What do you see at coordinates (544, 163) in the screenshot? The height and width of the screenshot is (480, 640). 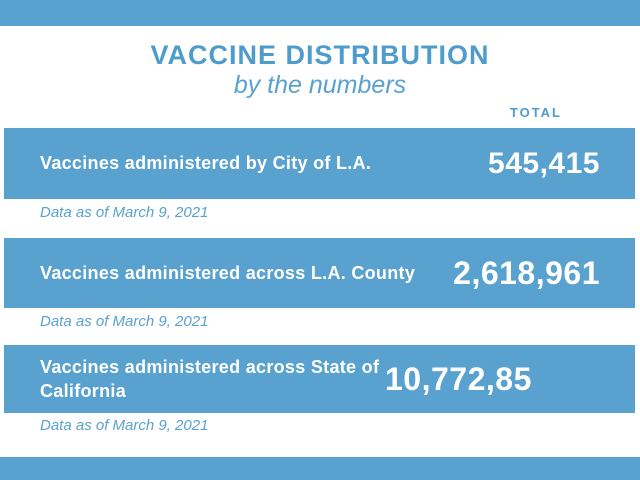 I see `stat-value: 545,415` at bounding box center [544, 163].